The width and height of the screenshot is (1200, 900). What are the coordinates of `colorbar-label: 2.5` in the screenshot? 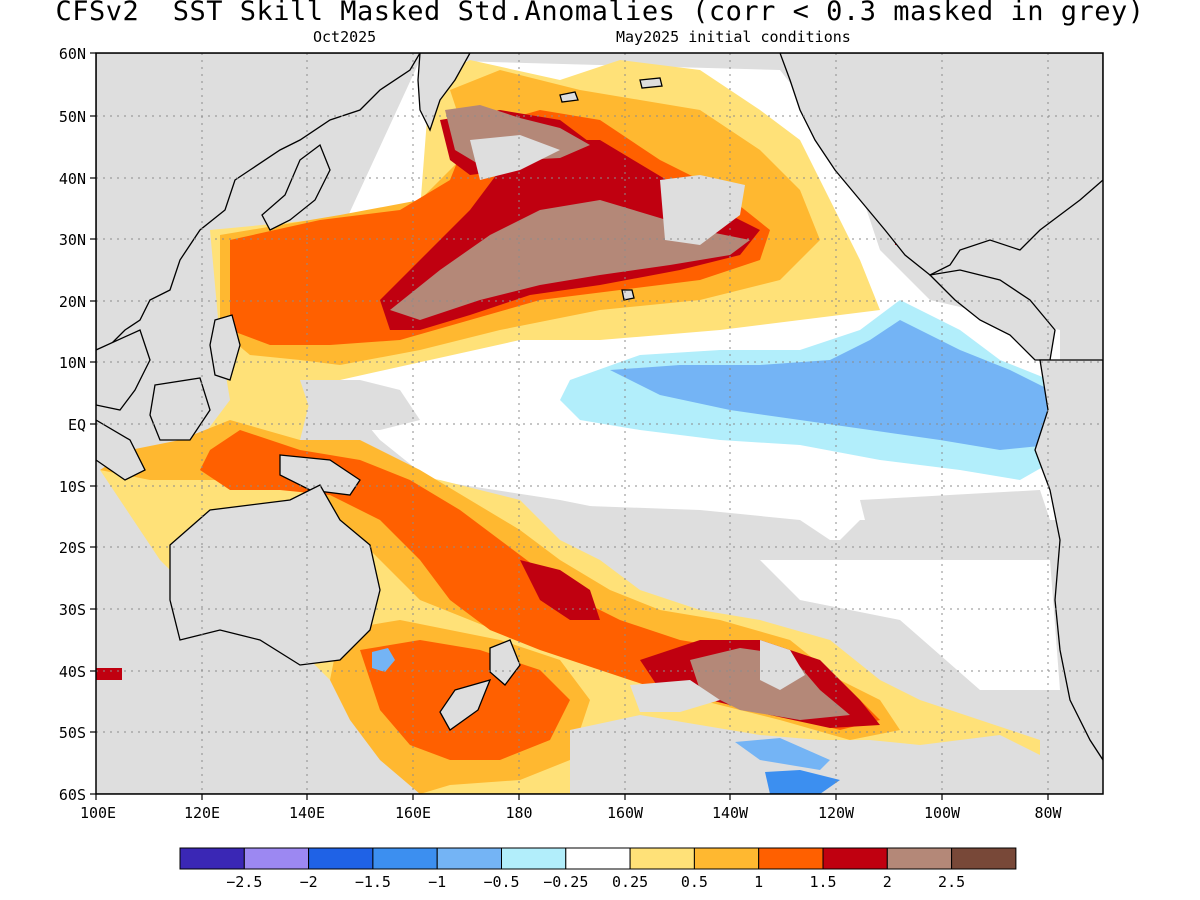 It's located at (951, 882).